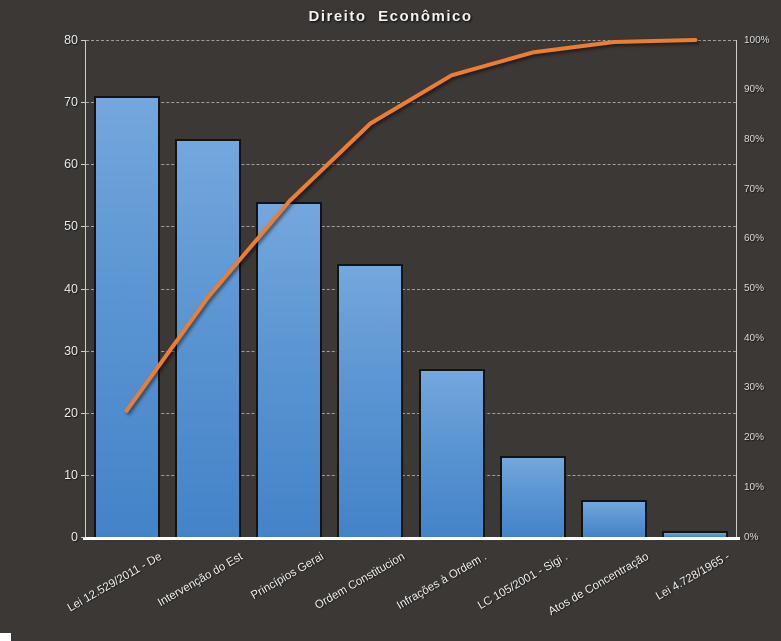 Image resolution: width=781 pixels, height=641 pixels. I want to click on left-axis-tick-label: 10, so click(71, 474).